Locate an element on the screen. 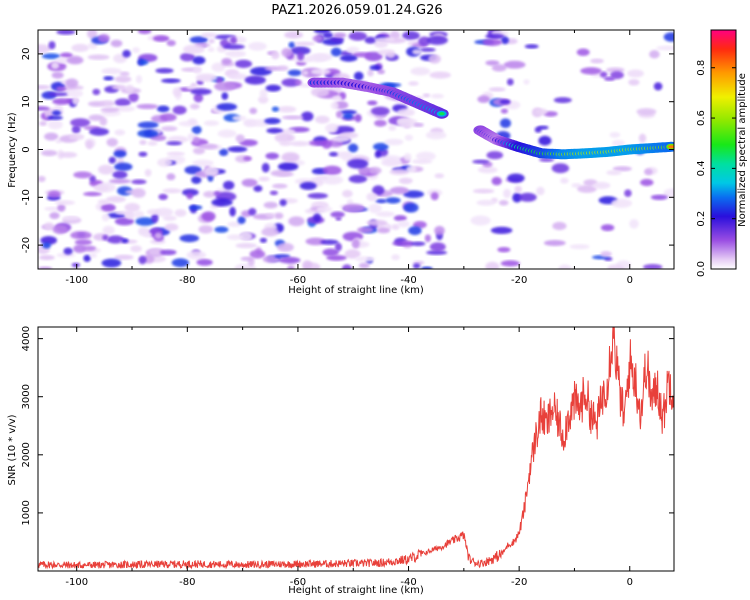 The height and width of the screenshot is (600, 750). y-tick-label: 10 is located at coordinates (26, 101).